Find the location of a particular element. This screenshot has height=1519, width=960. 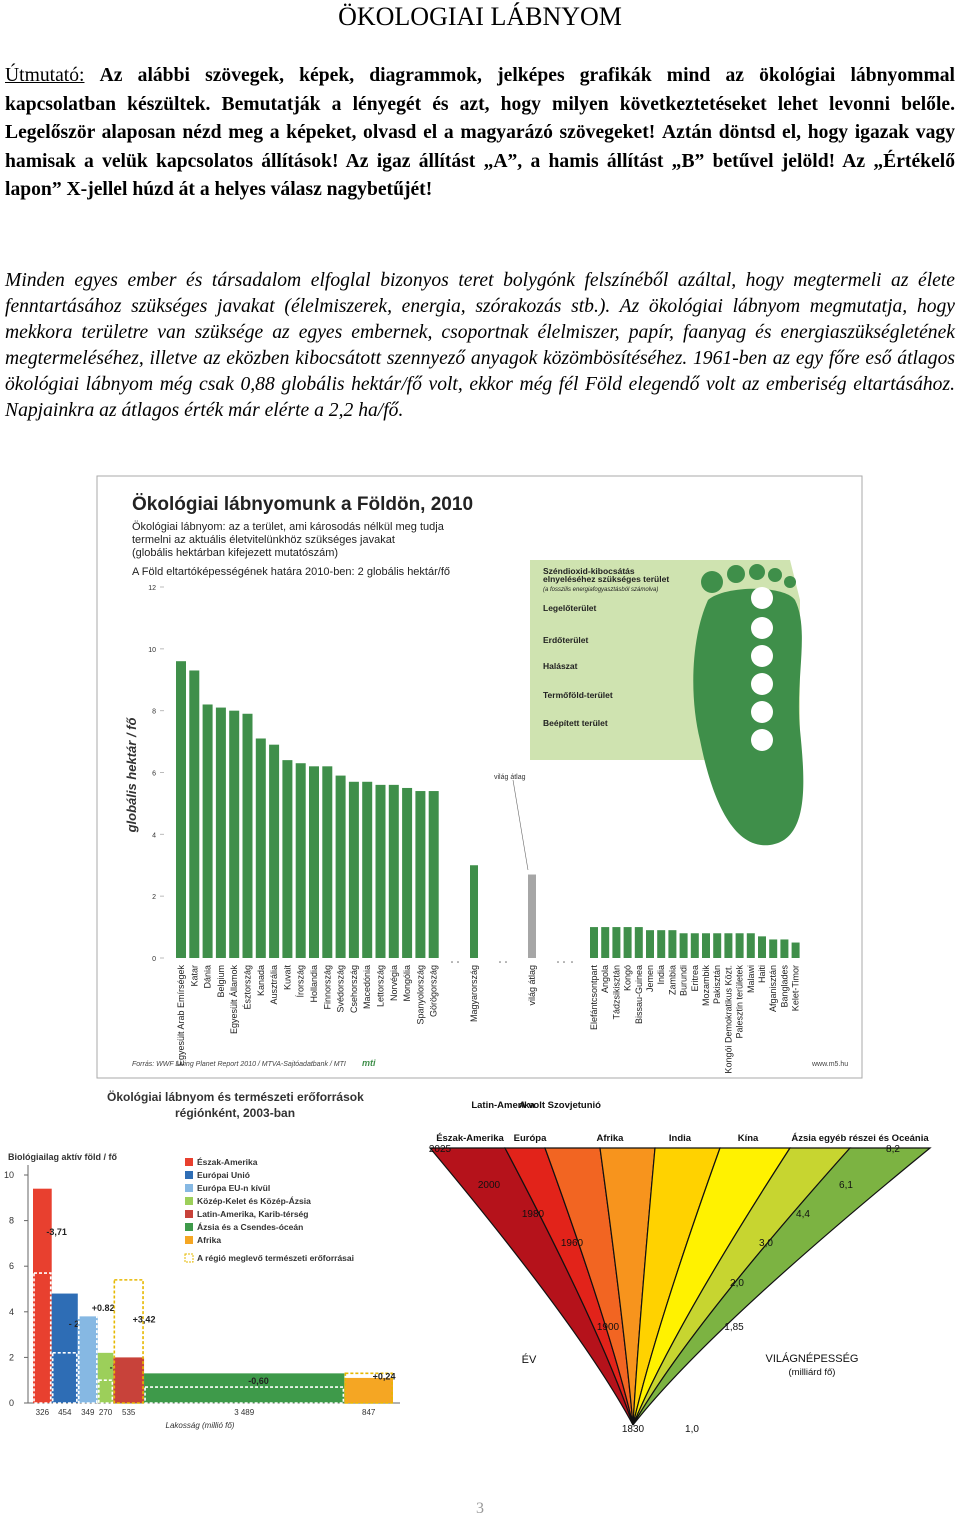

logo: mti is located at coordinates (369, 1063).